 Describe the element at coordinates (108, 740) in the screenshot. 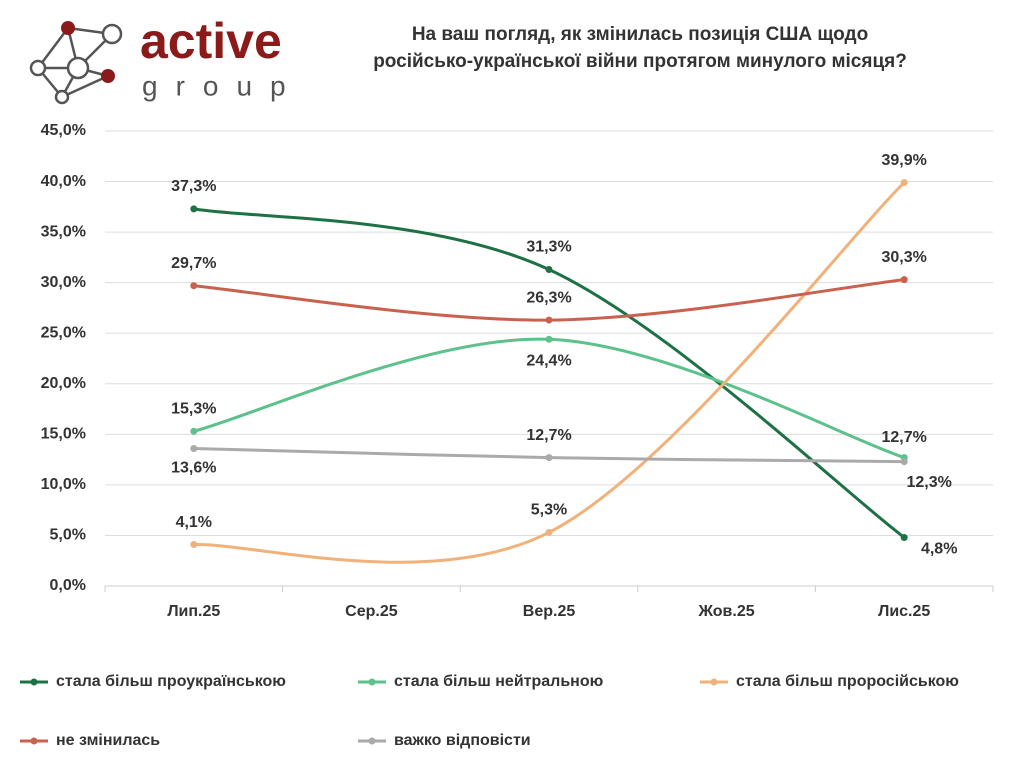

I see `legend-label: не змінилась` at that location.